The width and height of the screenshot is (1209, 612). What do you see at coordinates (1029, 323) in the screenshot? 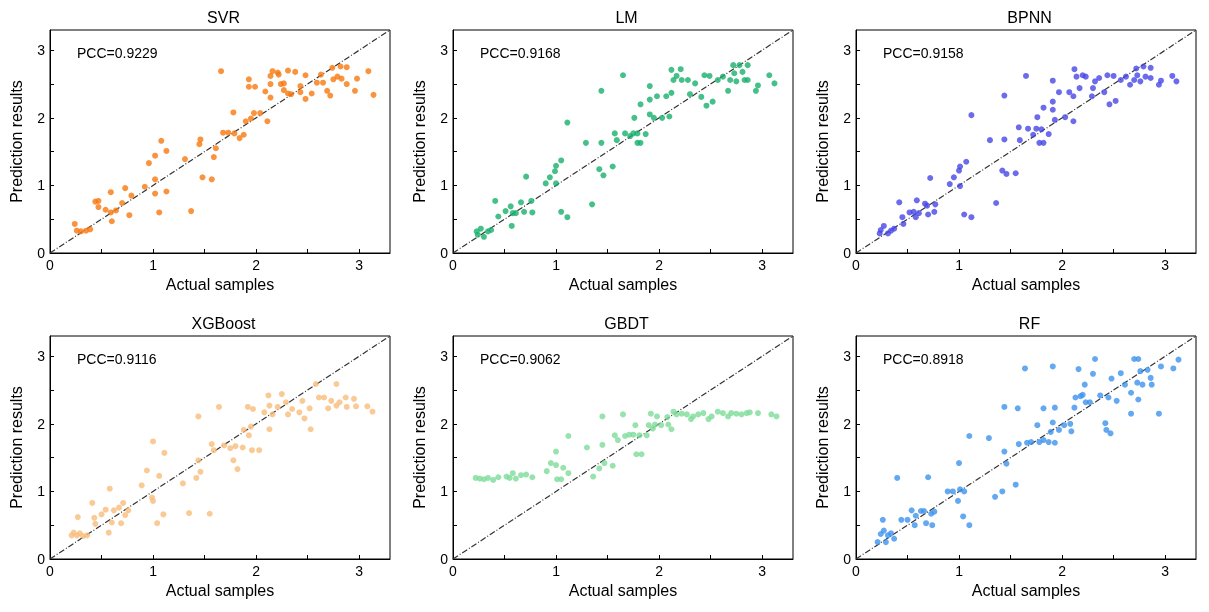
I see `chart-title: RF` at bounding box center [1029, 323].